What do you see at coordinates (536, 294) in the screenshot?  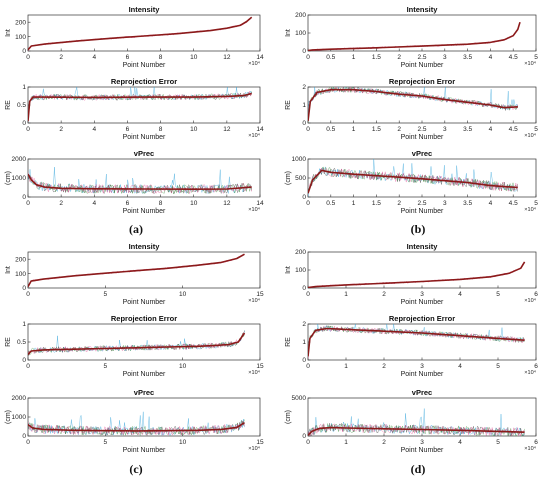 I see `x-tick-label: 6` at bounding box center [536, 294].